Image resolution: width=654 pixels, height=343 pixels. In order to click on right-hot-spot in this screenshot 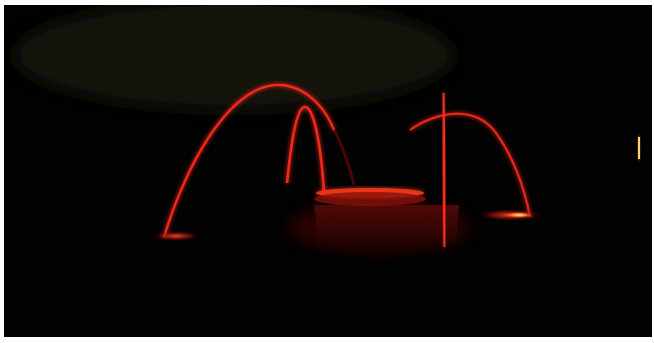, I will do `click(519, 215)`.